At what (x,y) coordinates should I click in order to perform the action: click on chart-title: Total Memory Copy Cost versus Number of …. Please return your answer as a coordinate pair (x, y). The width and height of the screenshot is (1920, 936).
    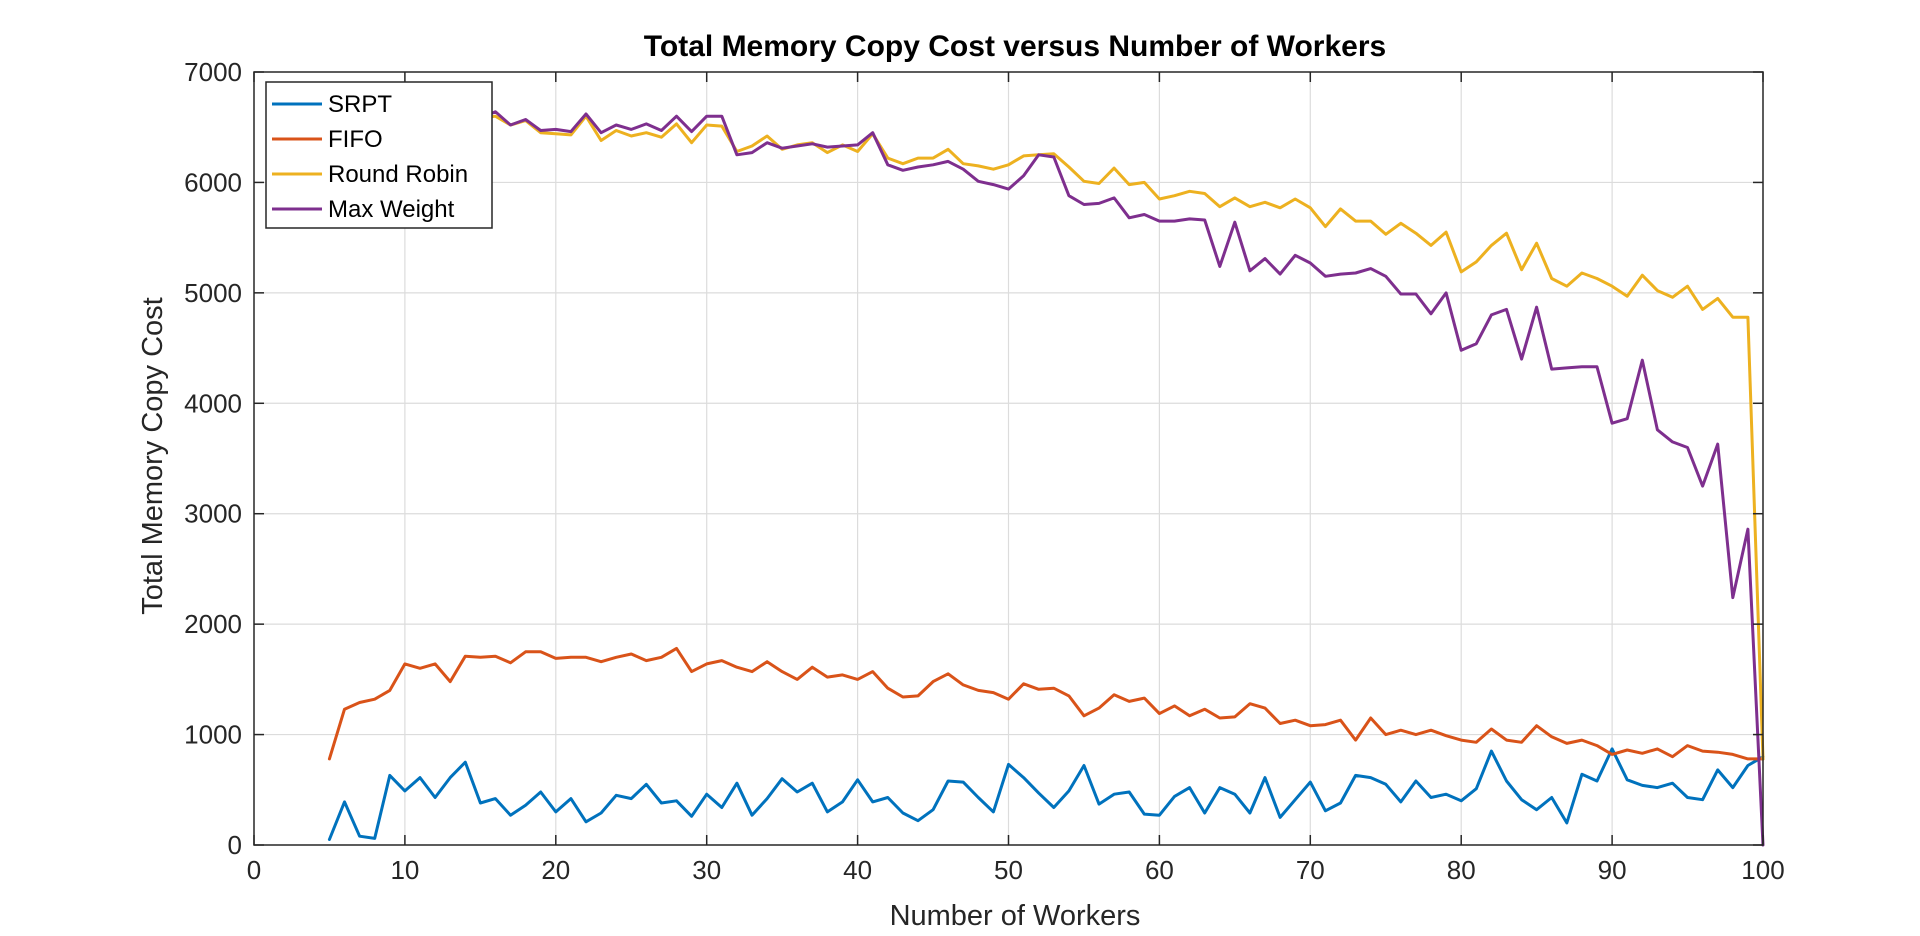
    Looking at the image, I should click on (1015, 46).